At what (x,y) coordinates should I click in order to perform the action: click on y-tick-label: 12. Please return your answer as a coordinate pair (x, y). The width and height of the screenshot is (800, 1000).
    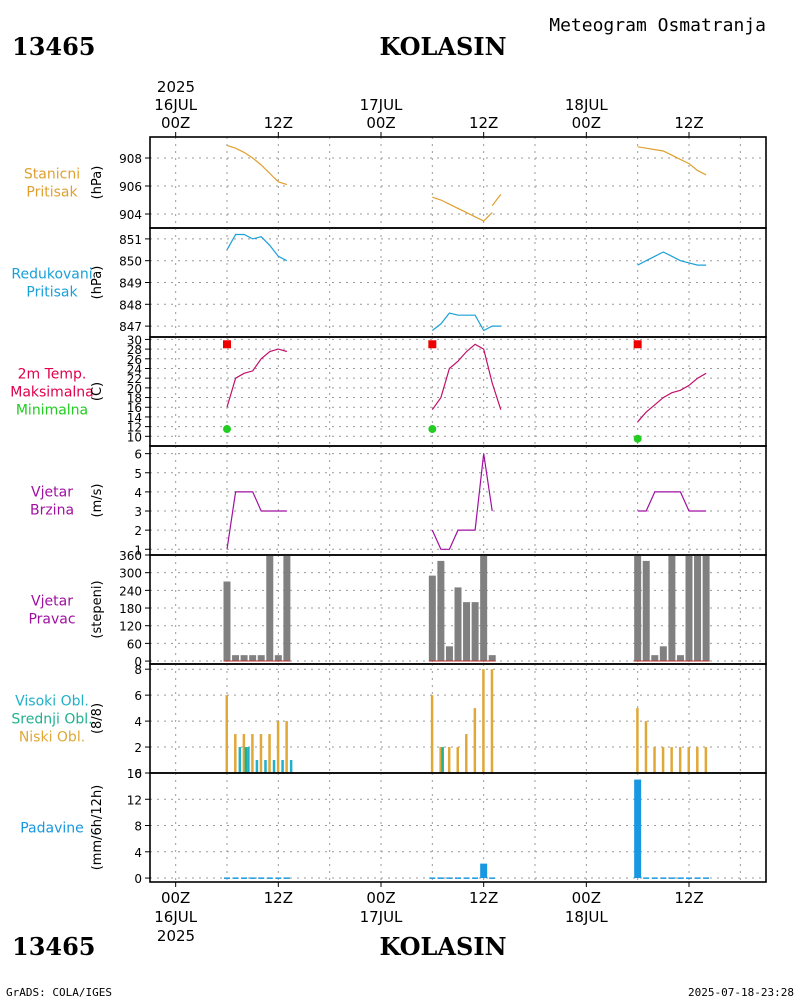
    Looking at the image, I should click on (134, 428).